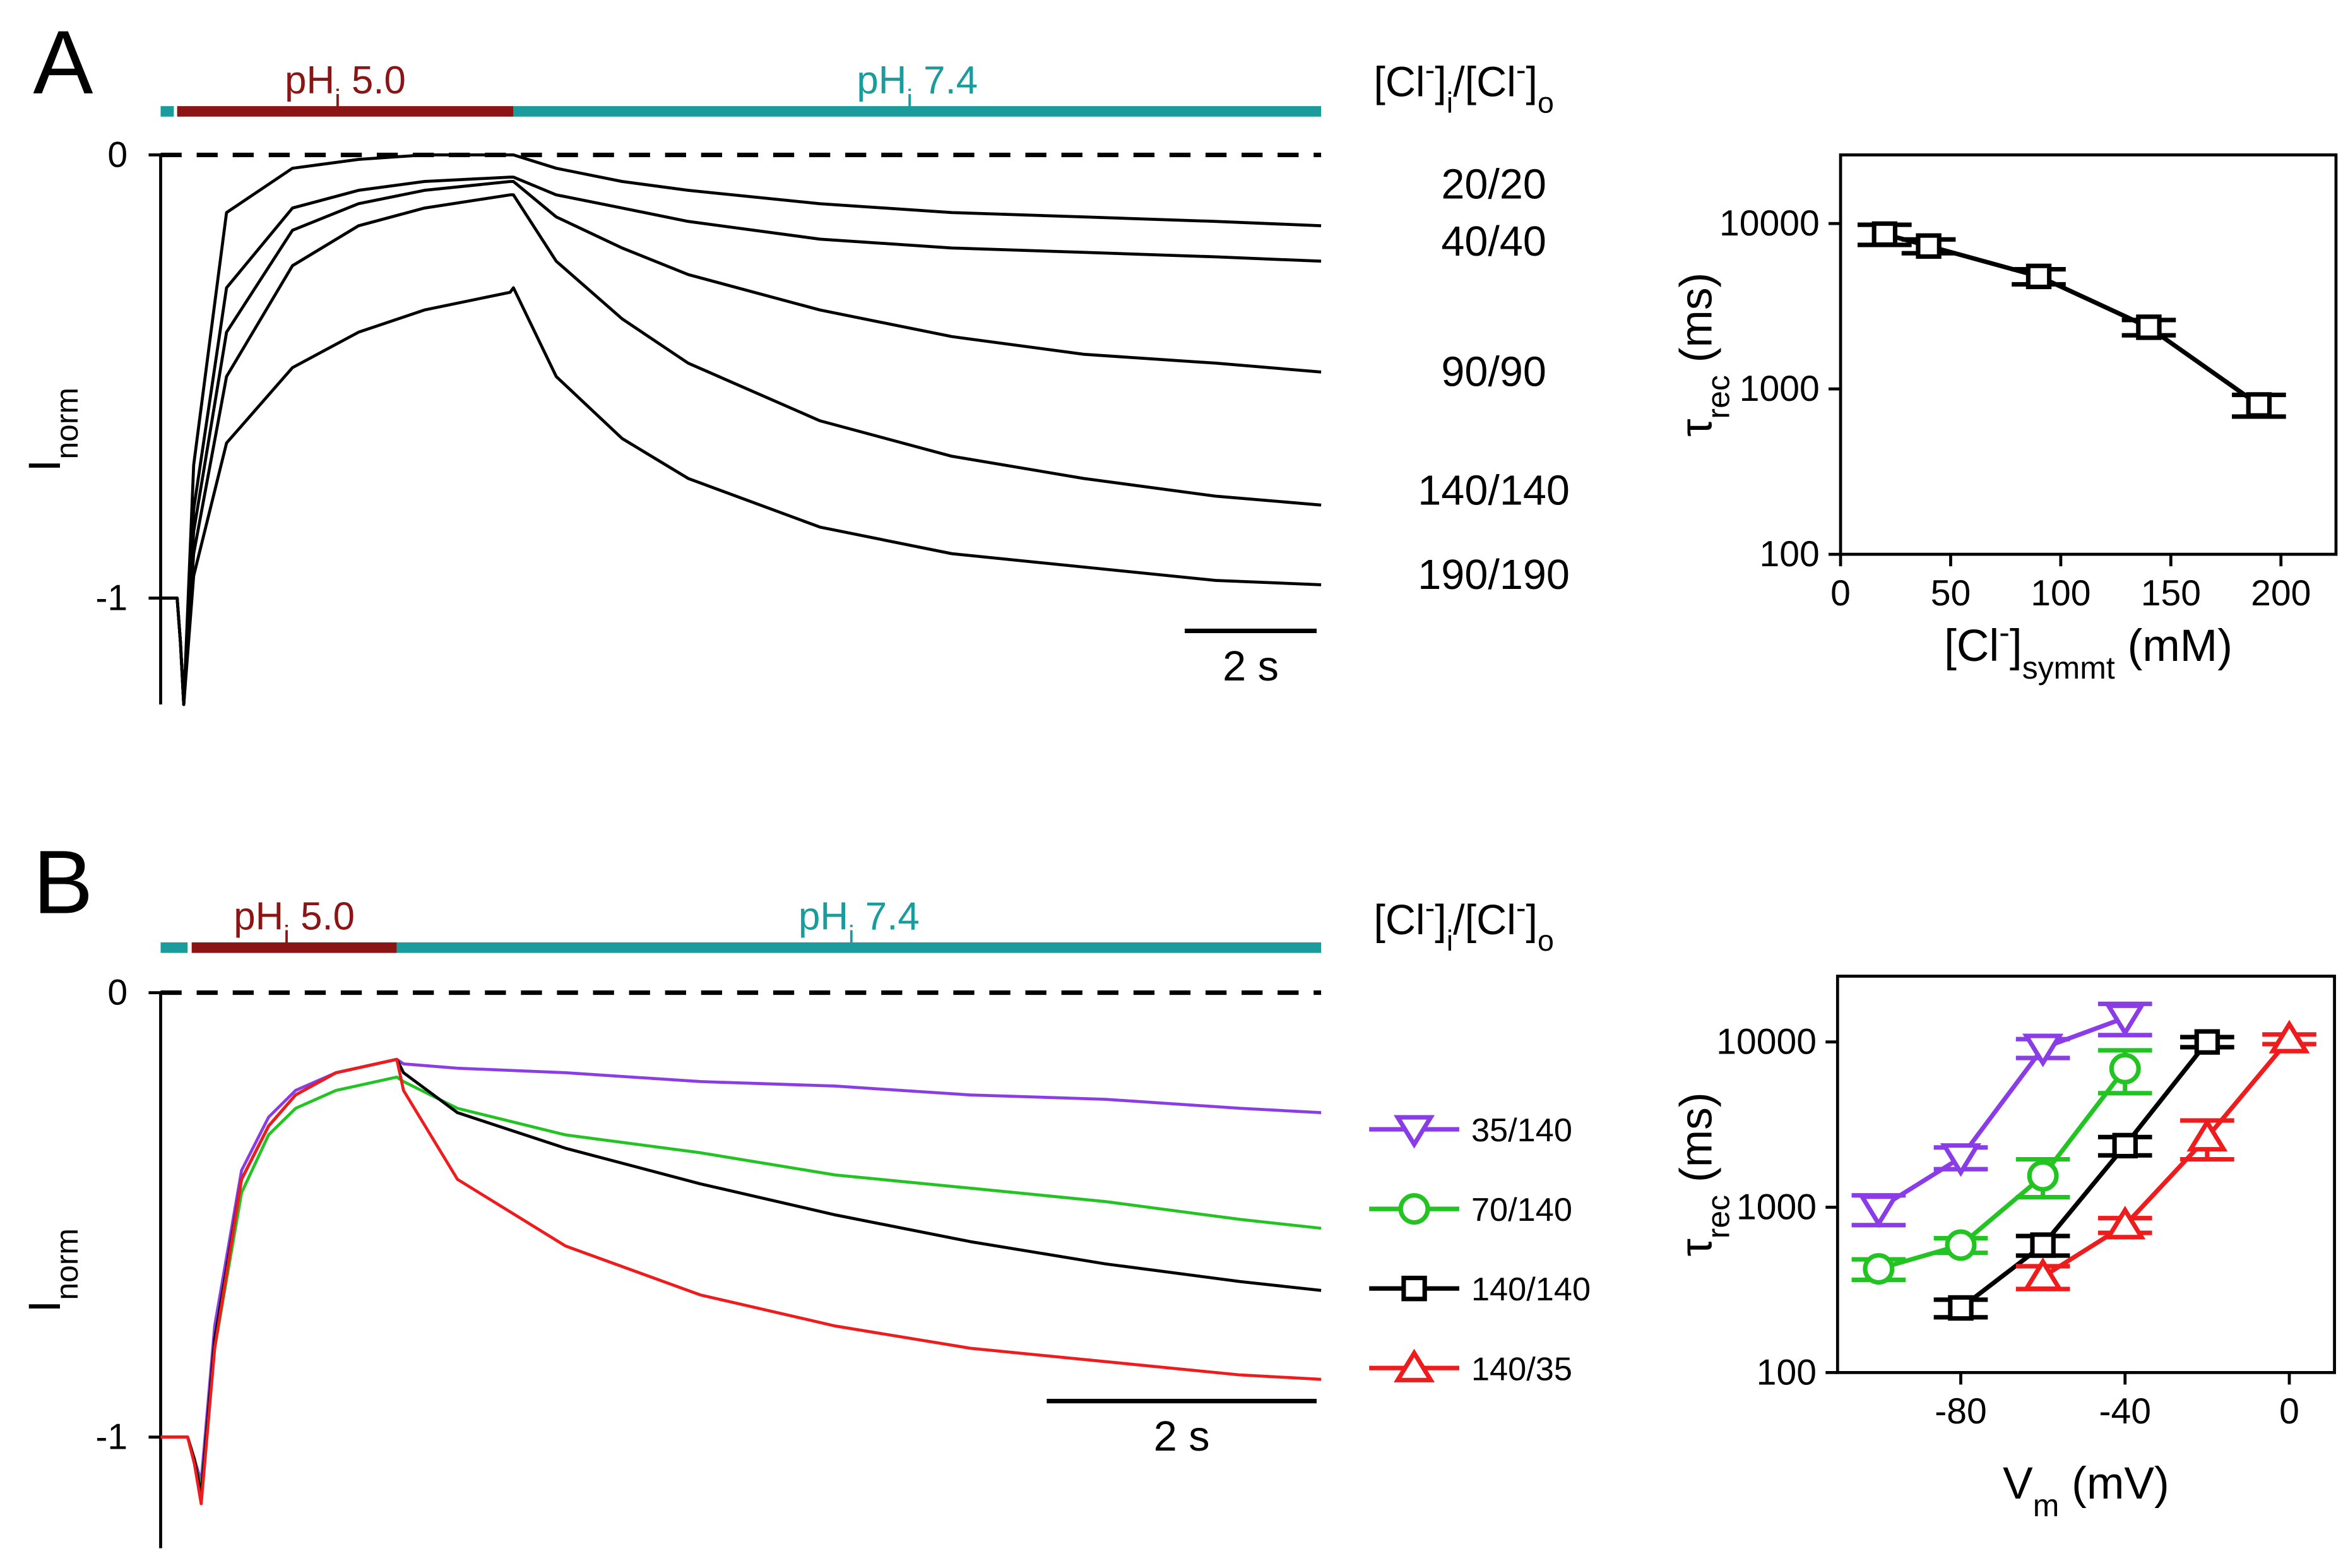 This screenshot has height=1568, width=2348. Describe the element at coordinates (2018, 1483) in the screenshot. I see `x-axis-label-part: V` at that location.